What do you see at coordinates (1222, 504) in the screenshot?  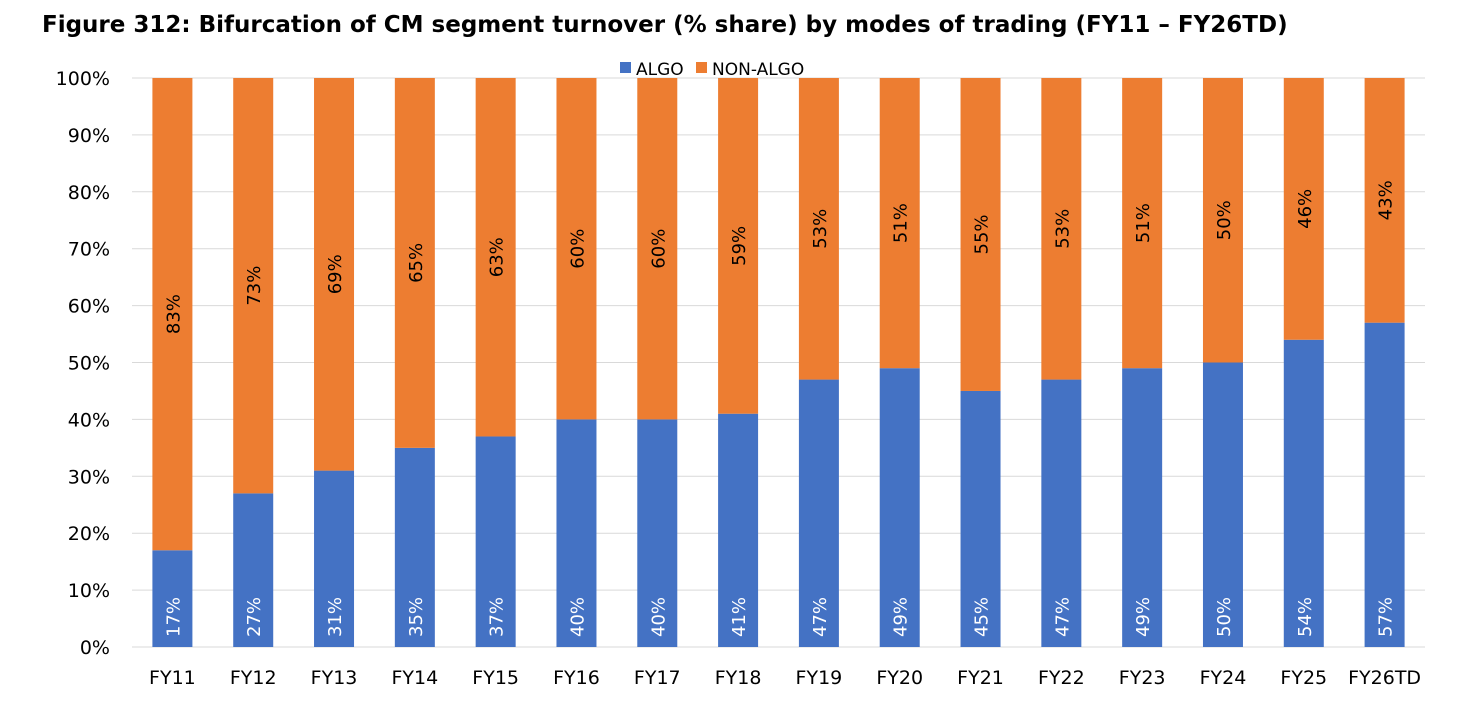 I see `bar-algo-fy24` at bounding box center [1222, 504].